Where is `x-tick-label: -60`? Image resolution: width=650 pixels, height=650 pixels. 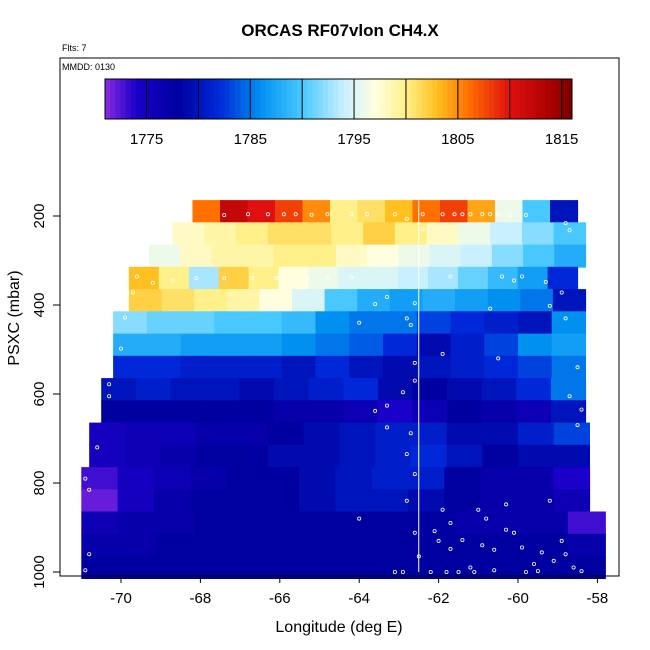
x-tick-label: -60 is located at coordinates (518, 598).